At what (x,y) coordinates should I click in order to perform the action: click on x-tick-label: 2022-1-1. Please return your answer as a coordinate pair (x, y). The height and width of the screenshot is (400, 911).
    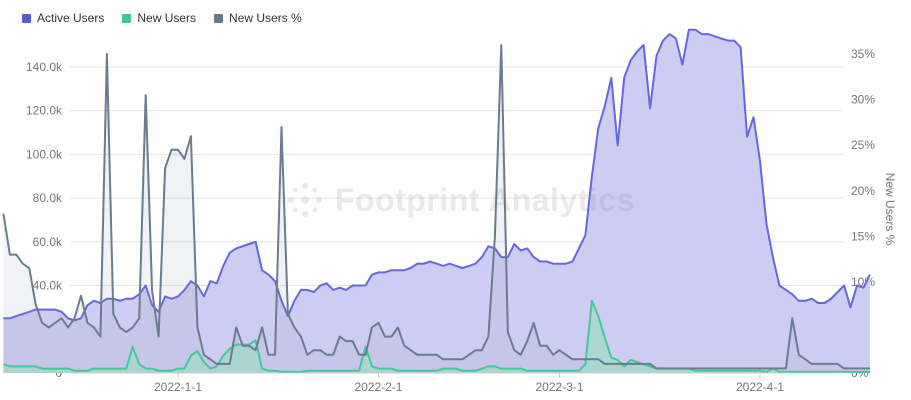
    Looking at the image, I should click on (178, 387).